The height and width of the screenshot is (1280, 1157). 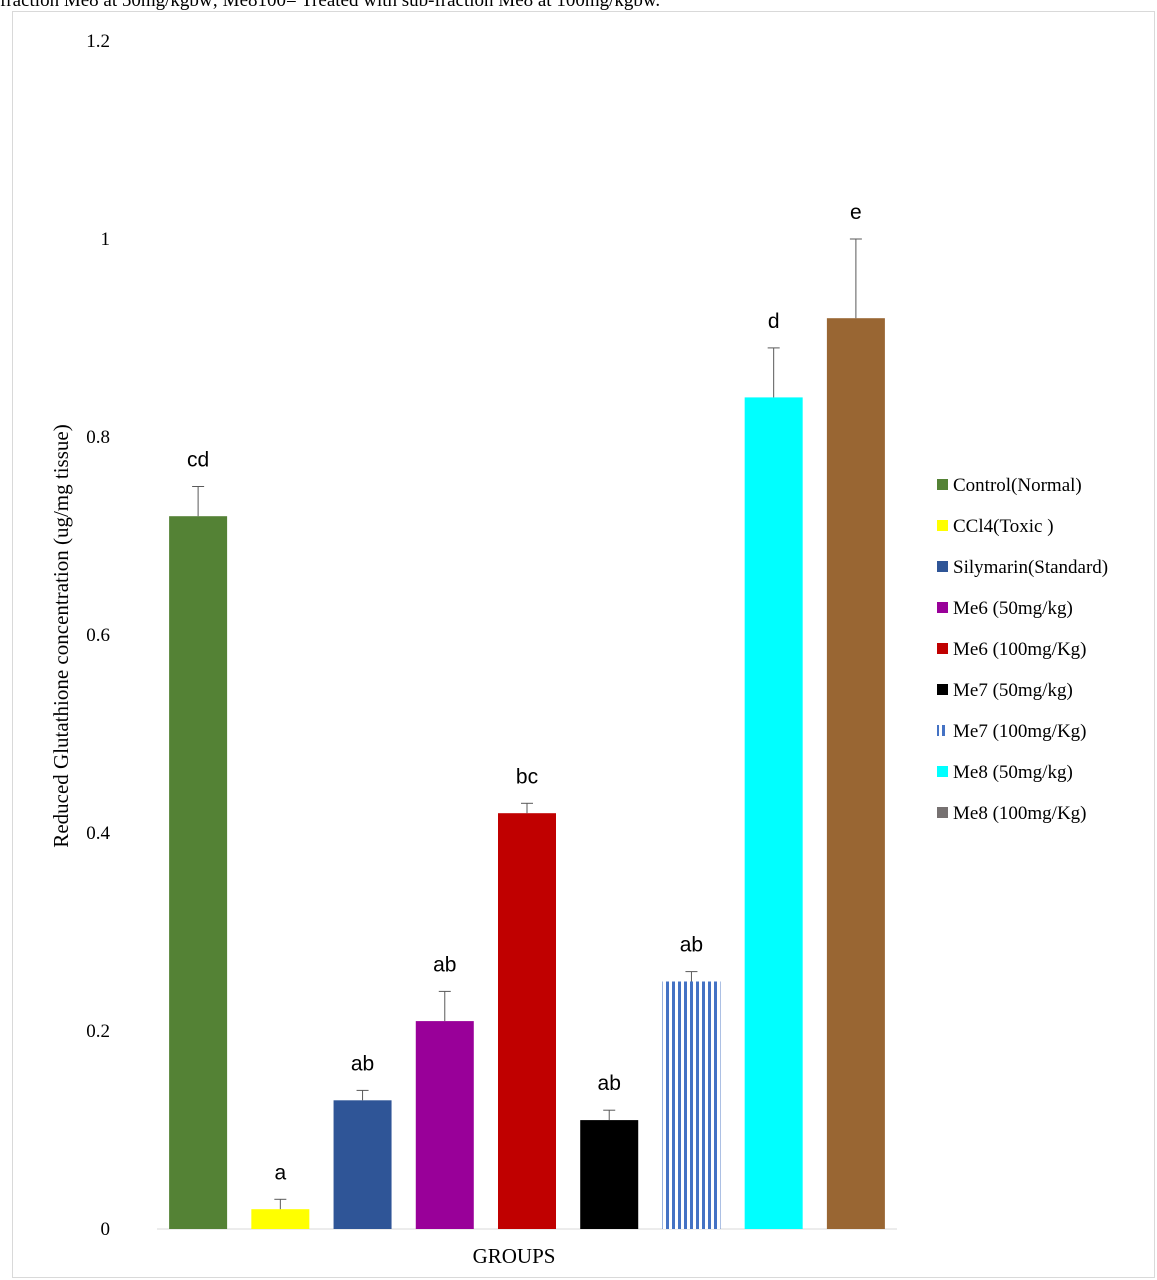 I want to click on y-tick-label: 0.6, so click(x=98, y=635).